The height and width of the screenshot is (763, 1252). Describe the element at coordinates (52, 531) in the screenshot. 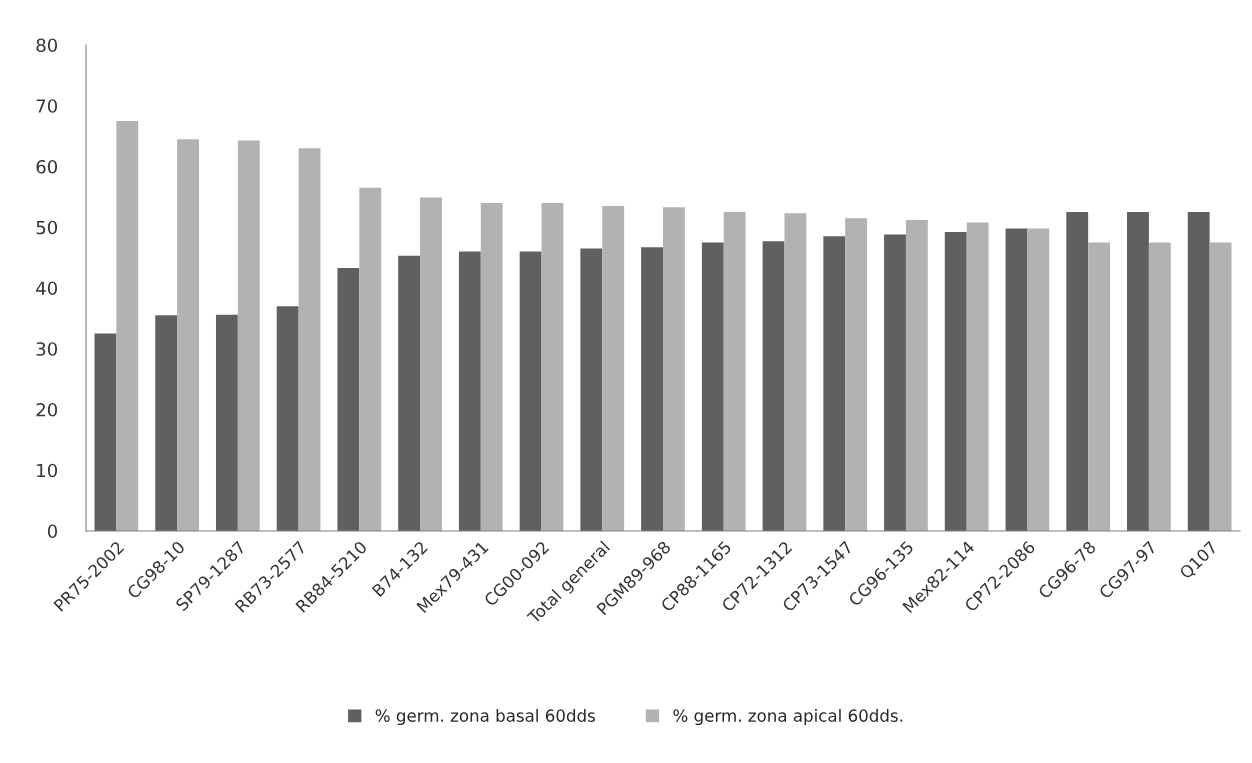

I see `y-tick-label: 0` at that location.